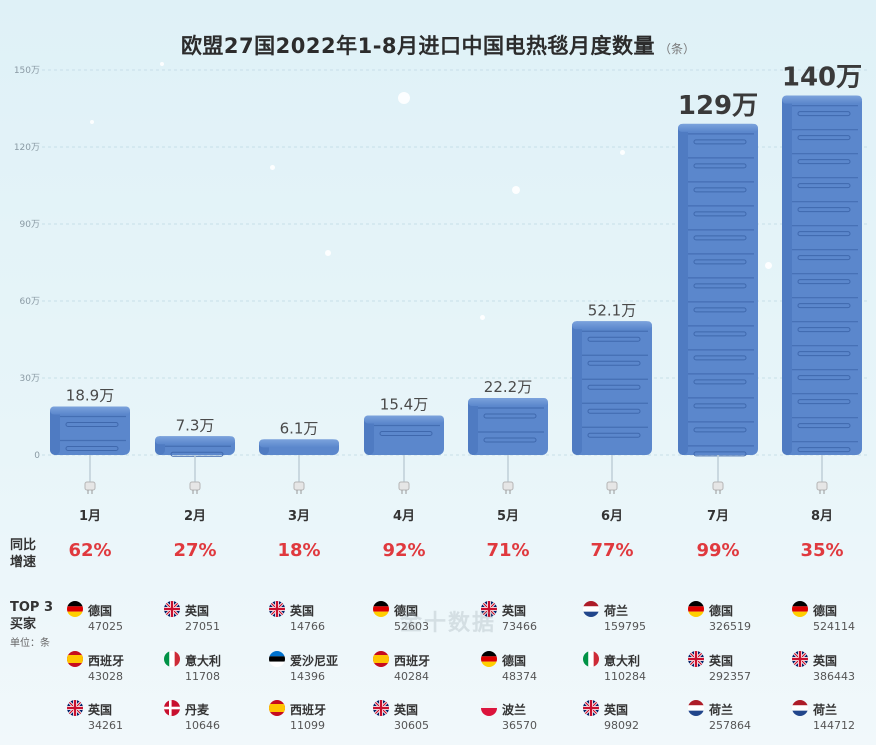 The height and width of the screenshot is (745, 876). I want to click on yoy-value: 18%, so click(299, 550).